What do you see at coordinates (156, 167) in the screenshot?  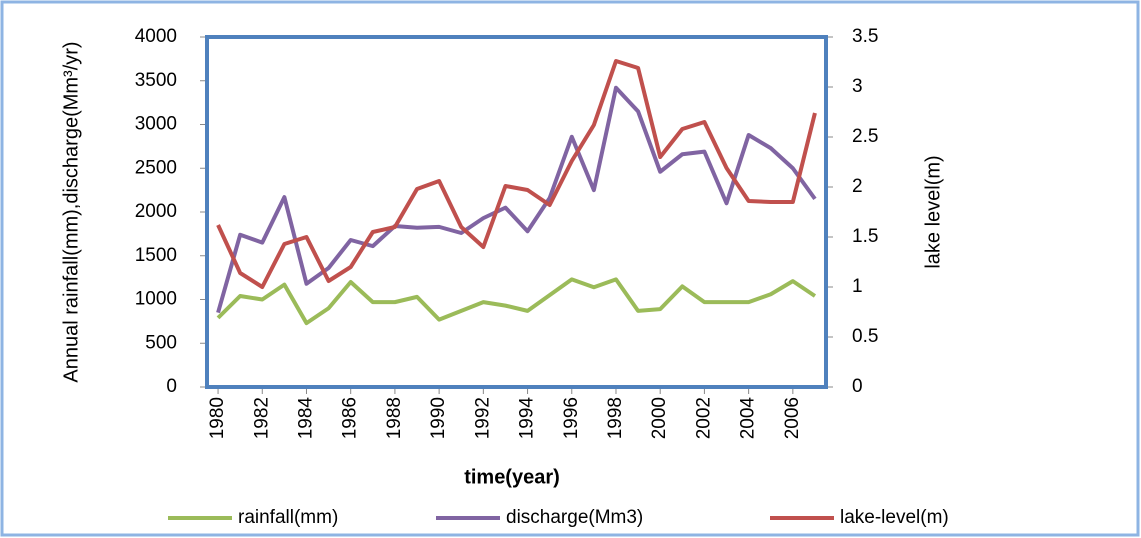 I see `y-tick-label: 2500` at bounding box center [156, 167].